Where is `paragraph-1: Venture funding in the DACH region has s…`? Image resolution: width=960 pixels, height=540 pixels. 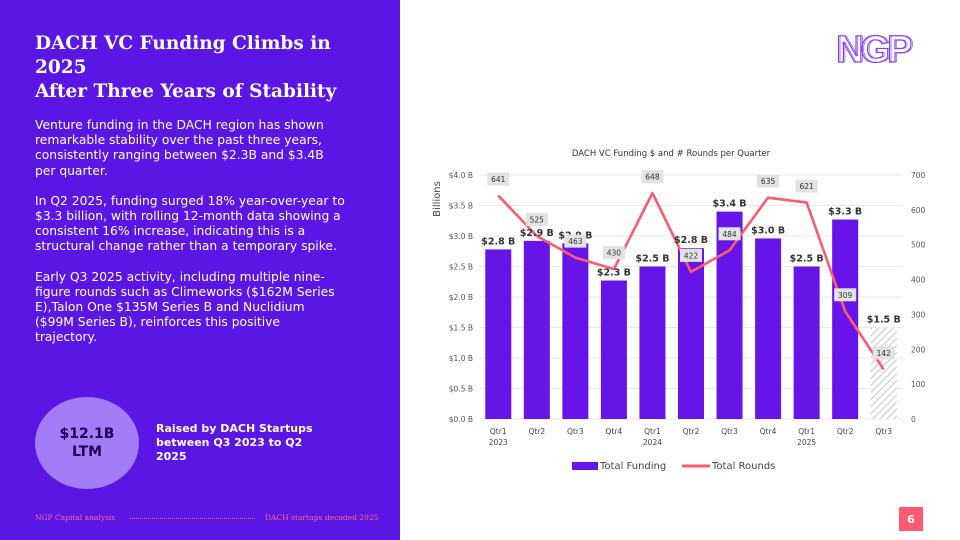 paragraph-1: Venture funding in the DACH region has s… is located at coordinates (179, 148).